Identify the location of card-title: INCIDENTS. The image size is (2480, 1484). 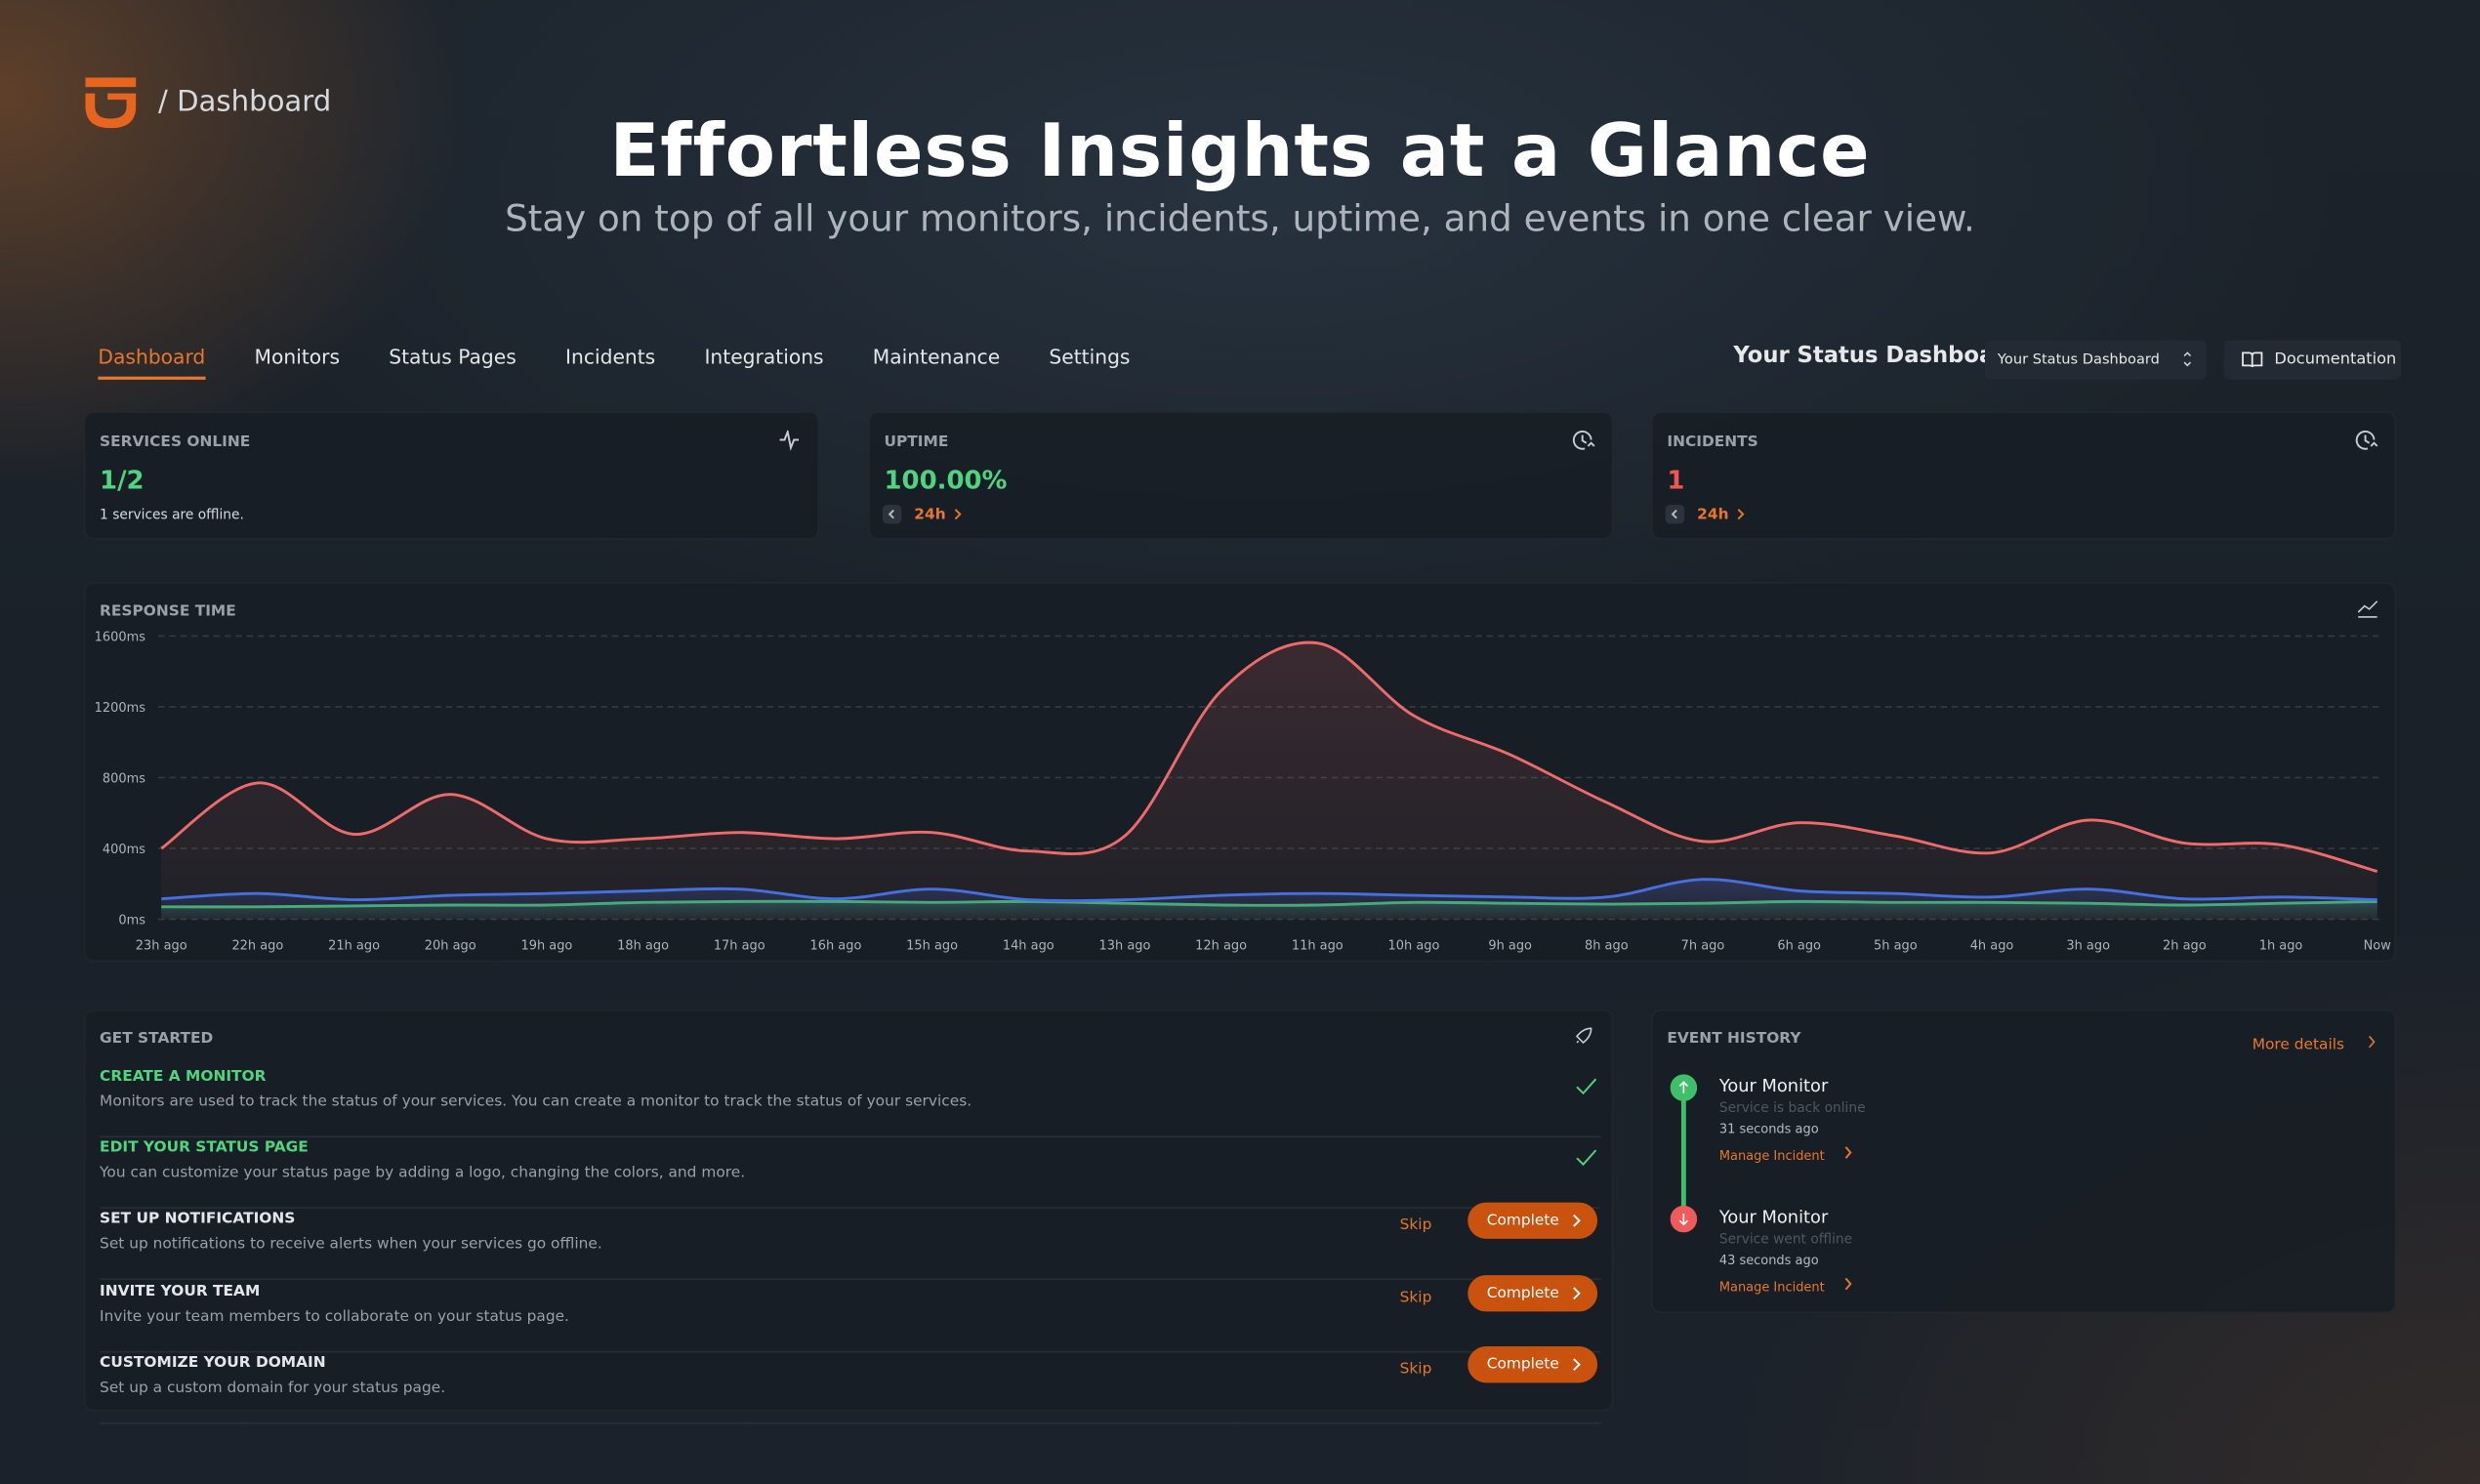
(1712, 442).